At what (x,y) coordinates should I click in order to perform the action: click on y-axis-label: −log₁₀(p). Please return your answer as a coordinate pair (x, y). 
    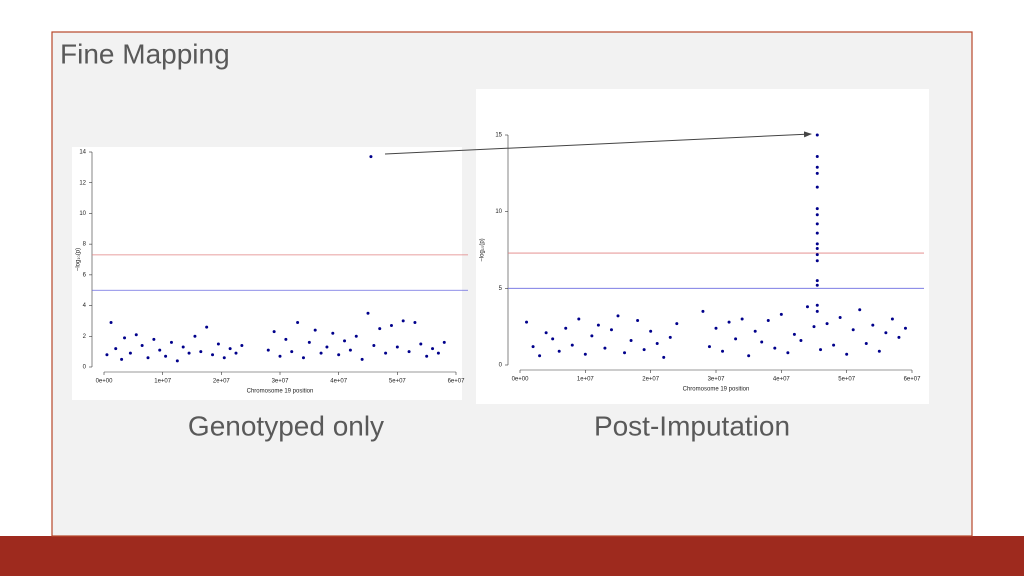
    Looking at the image, I should click on (79, 259).